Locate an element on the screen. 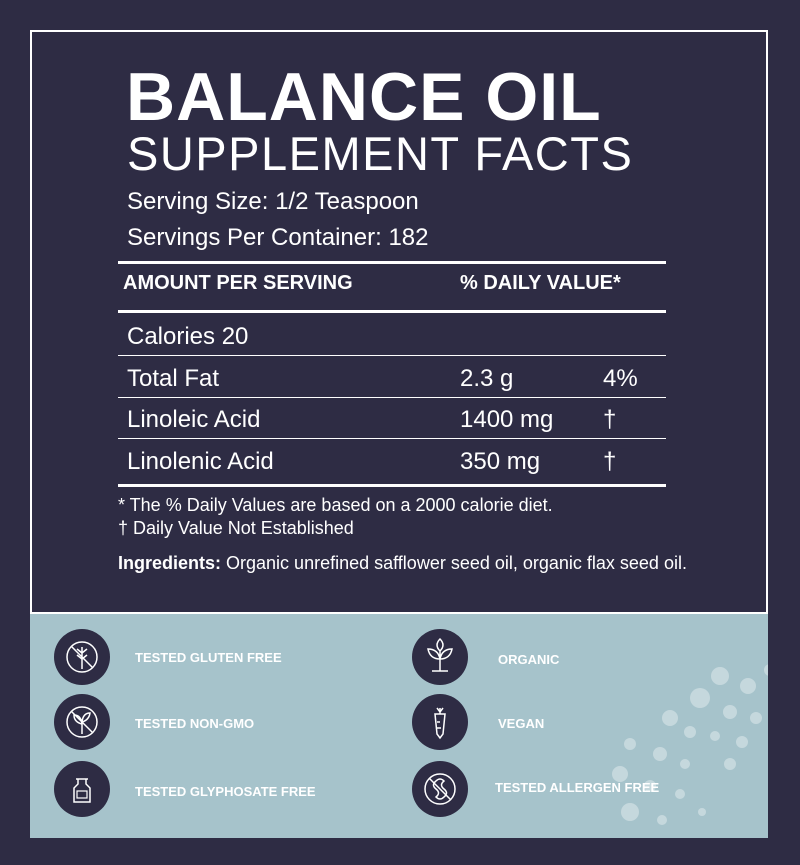 This screenshot has width=800, height=865. column-header: AMOUNT PER SERVING is located at coordinates (238, 283).